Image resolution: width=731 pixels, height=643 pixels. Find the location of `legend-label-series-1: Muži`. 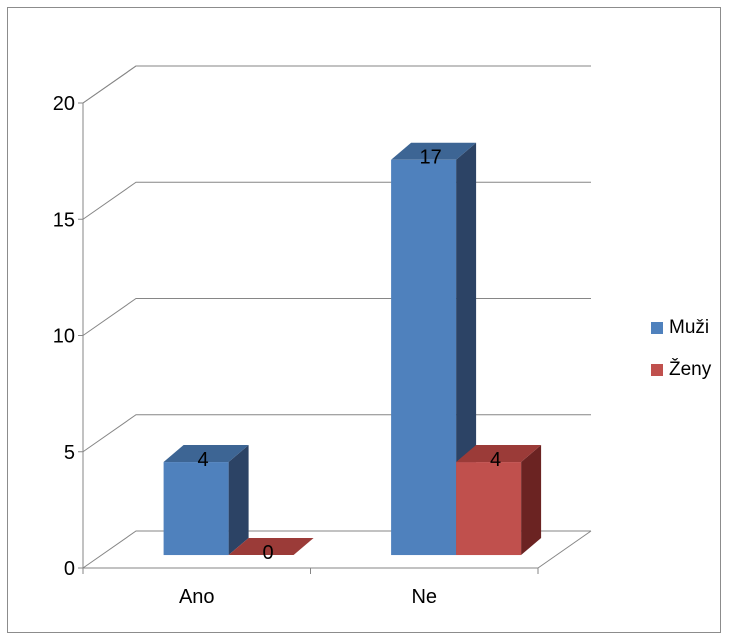

legend-label-series-1: Muži is located at coordinates (689, 327).